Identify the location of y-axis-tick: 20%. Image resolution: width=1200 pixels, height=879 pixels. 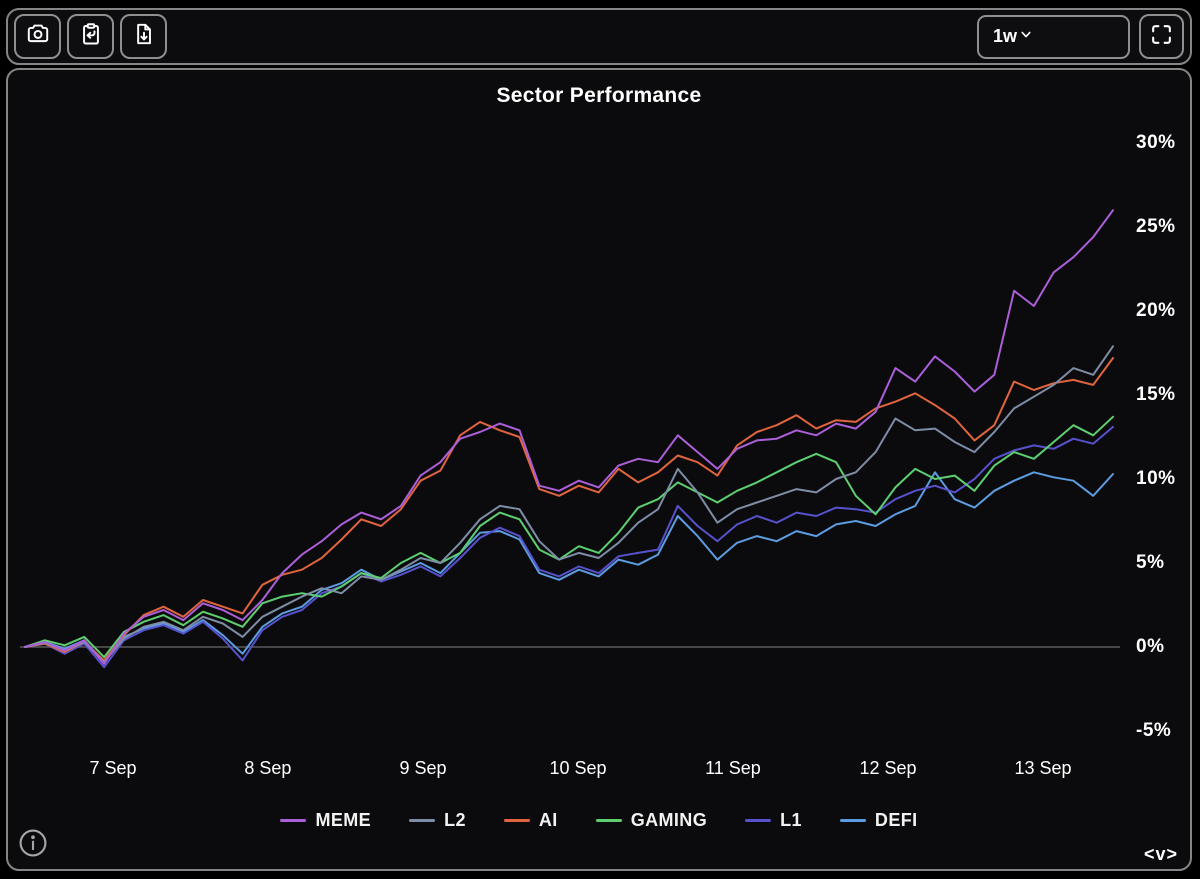
(1156, 310).